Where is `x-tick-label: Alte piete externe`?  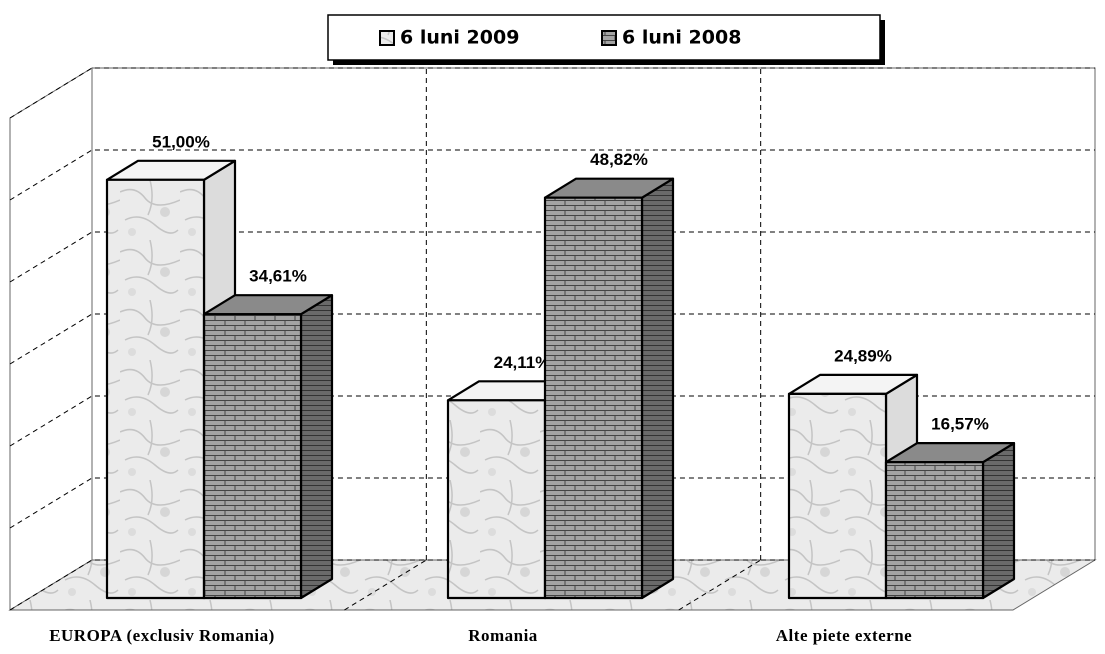
x-tick-label: Alte piete externe is located at coordinates (844, 635).